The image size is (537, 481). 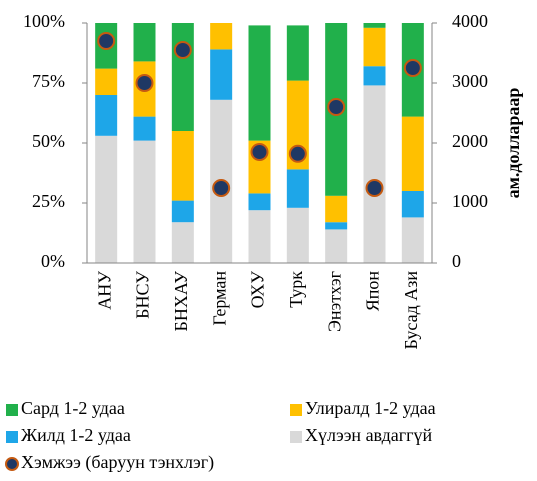 What do you see at coordinates (219, 298) in the screenshot?
I see `x-tick-label: Герман` at bounding box center [219, 298].